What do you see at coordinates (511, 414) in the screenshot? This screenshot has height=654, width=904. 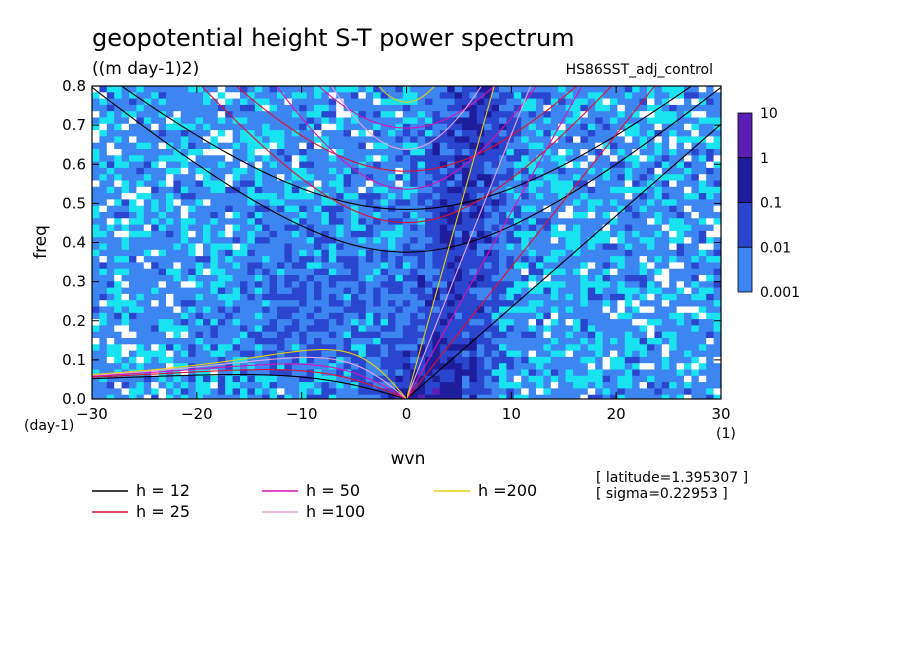 I see `x-tick-label: 10` at bounding box center [511, 414].